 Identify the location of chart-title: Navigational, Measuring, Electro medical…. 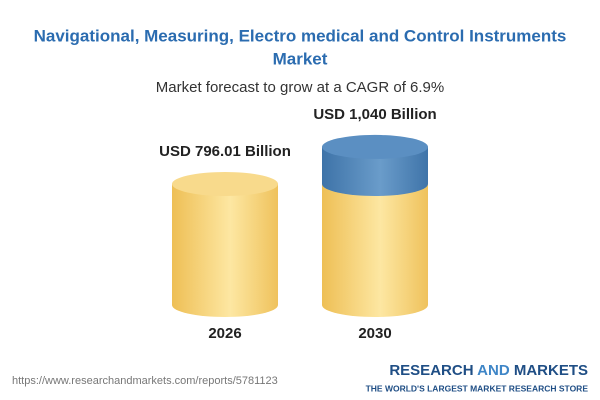
(300, 35).